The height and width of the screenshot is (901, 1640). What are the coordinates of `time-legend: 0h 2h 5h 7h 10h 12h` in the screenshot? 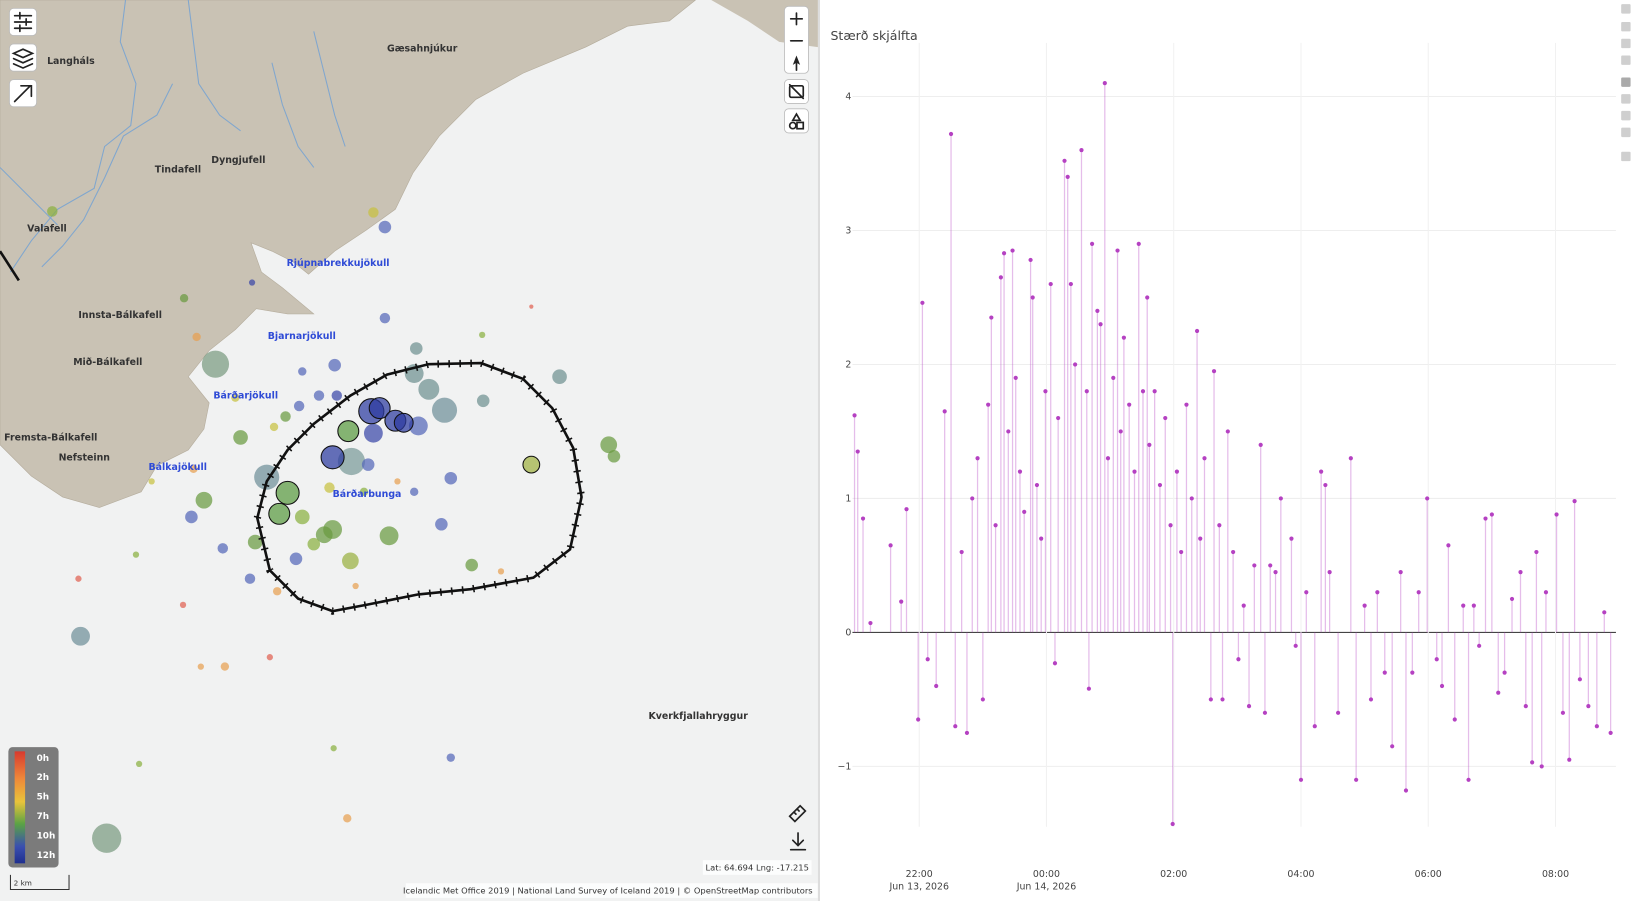 It's located at (33, 807).